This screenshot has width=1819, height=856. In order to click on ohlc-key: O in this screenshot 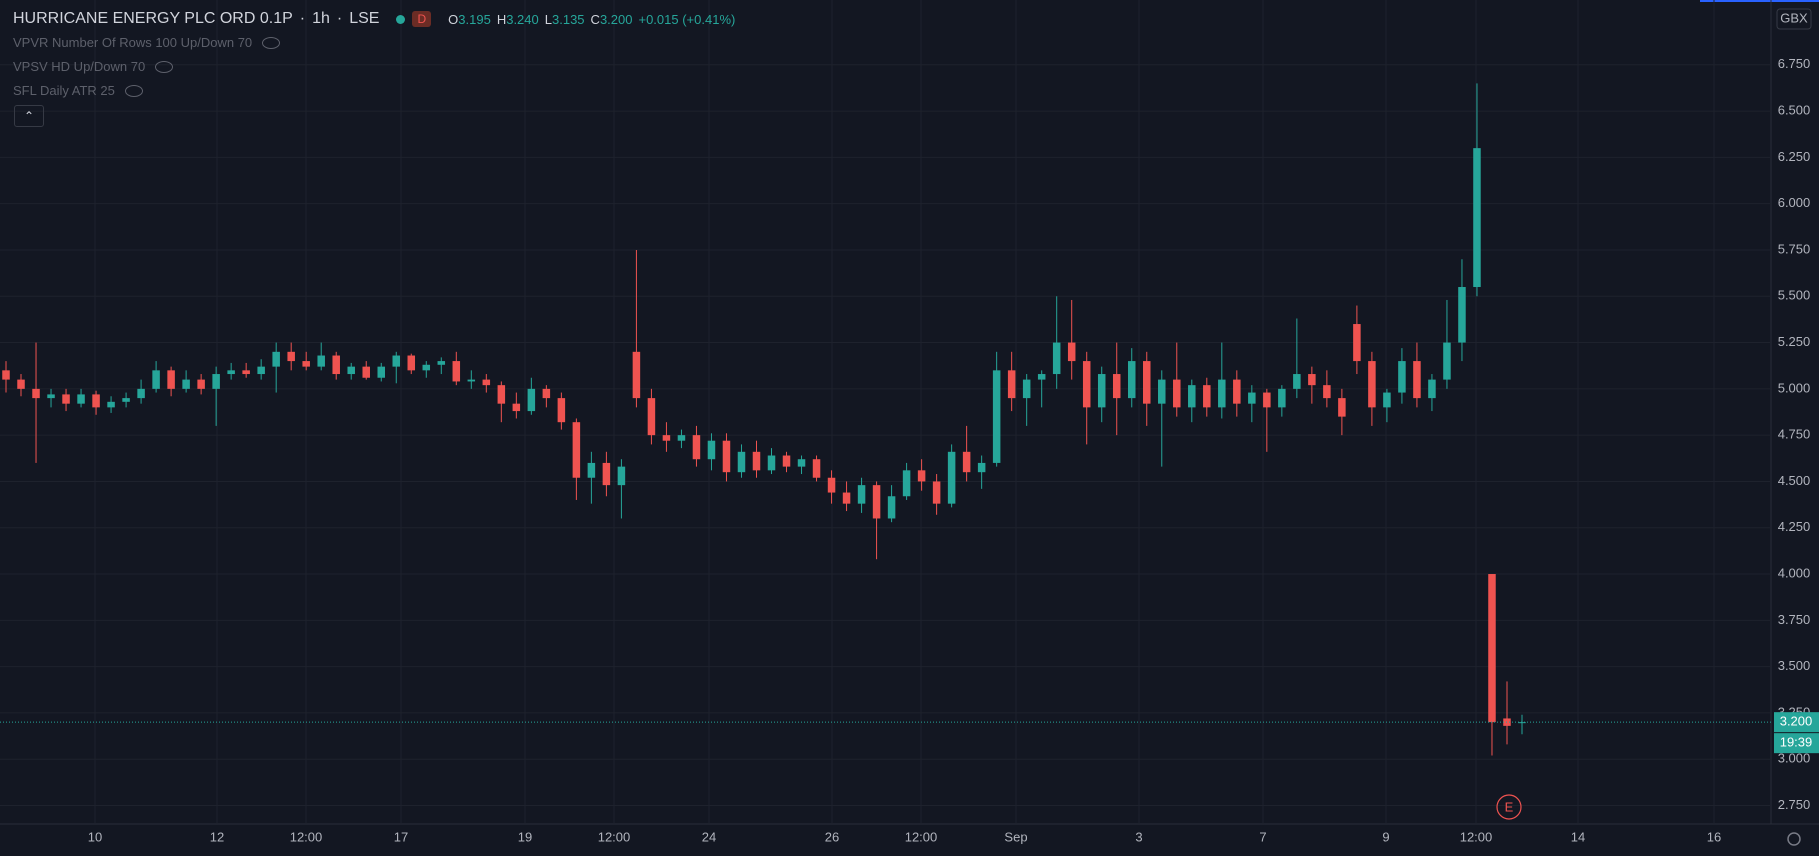, I will do `click(453, 19)`.